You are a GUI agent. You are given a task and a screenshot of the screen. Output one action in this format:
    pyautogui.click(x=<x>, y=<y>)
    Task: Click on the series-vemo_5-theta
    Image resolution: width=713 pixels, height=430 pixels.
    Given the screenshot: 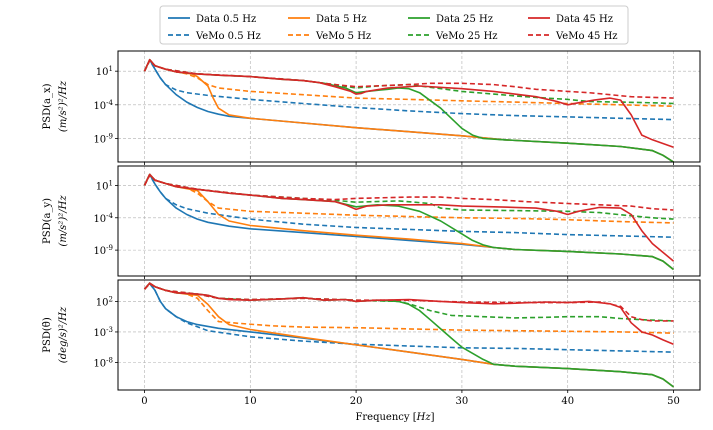 What is the action you would take?
    pyautogui.click(x=408, y=308)
    